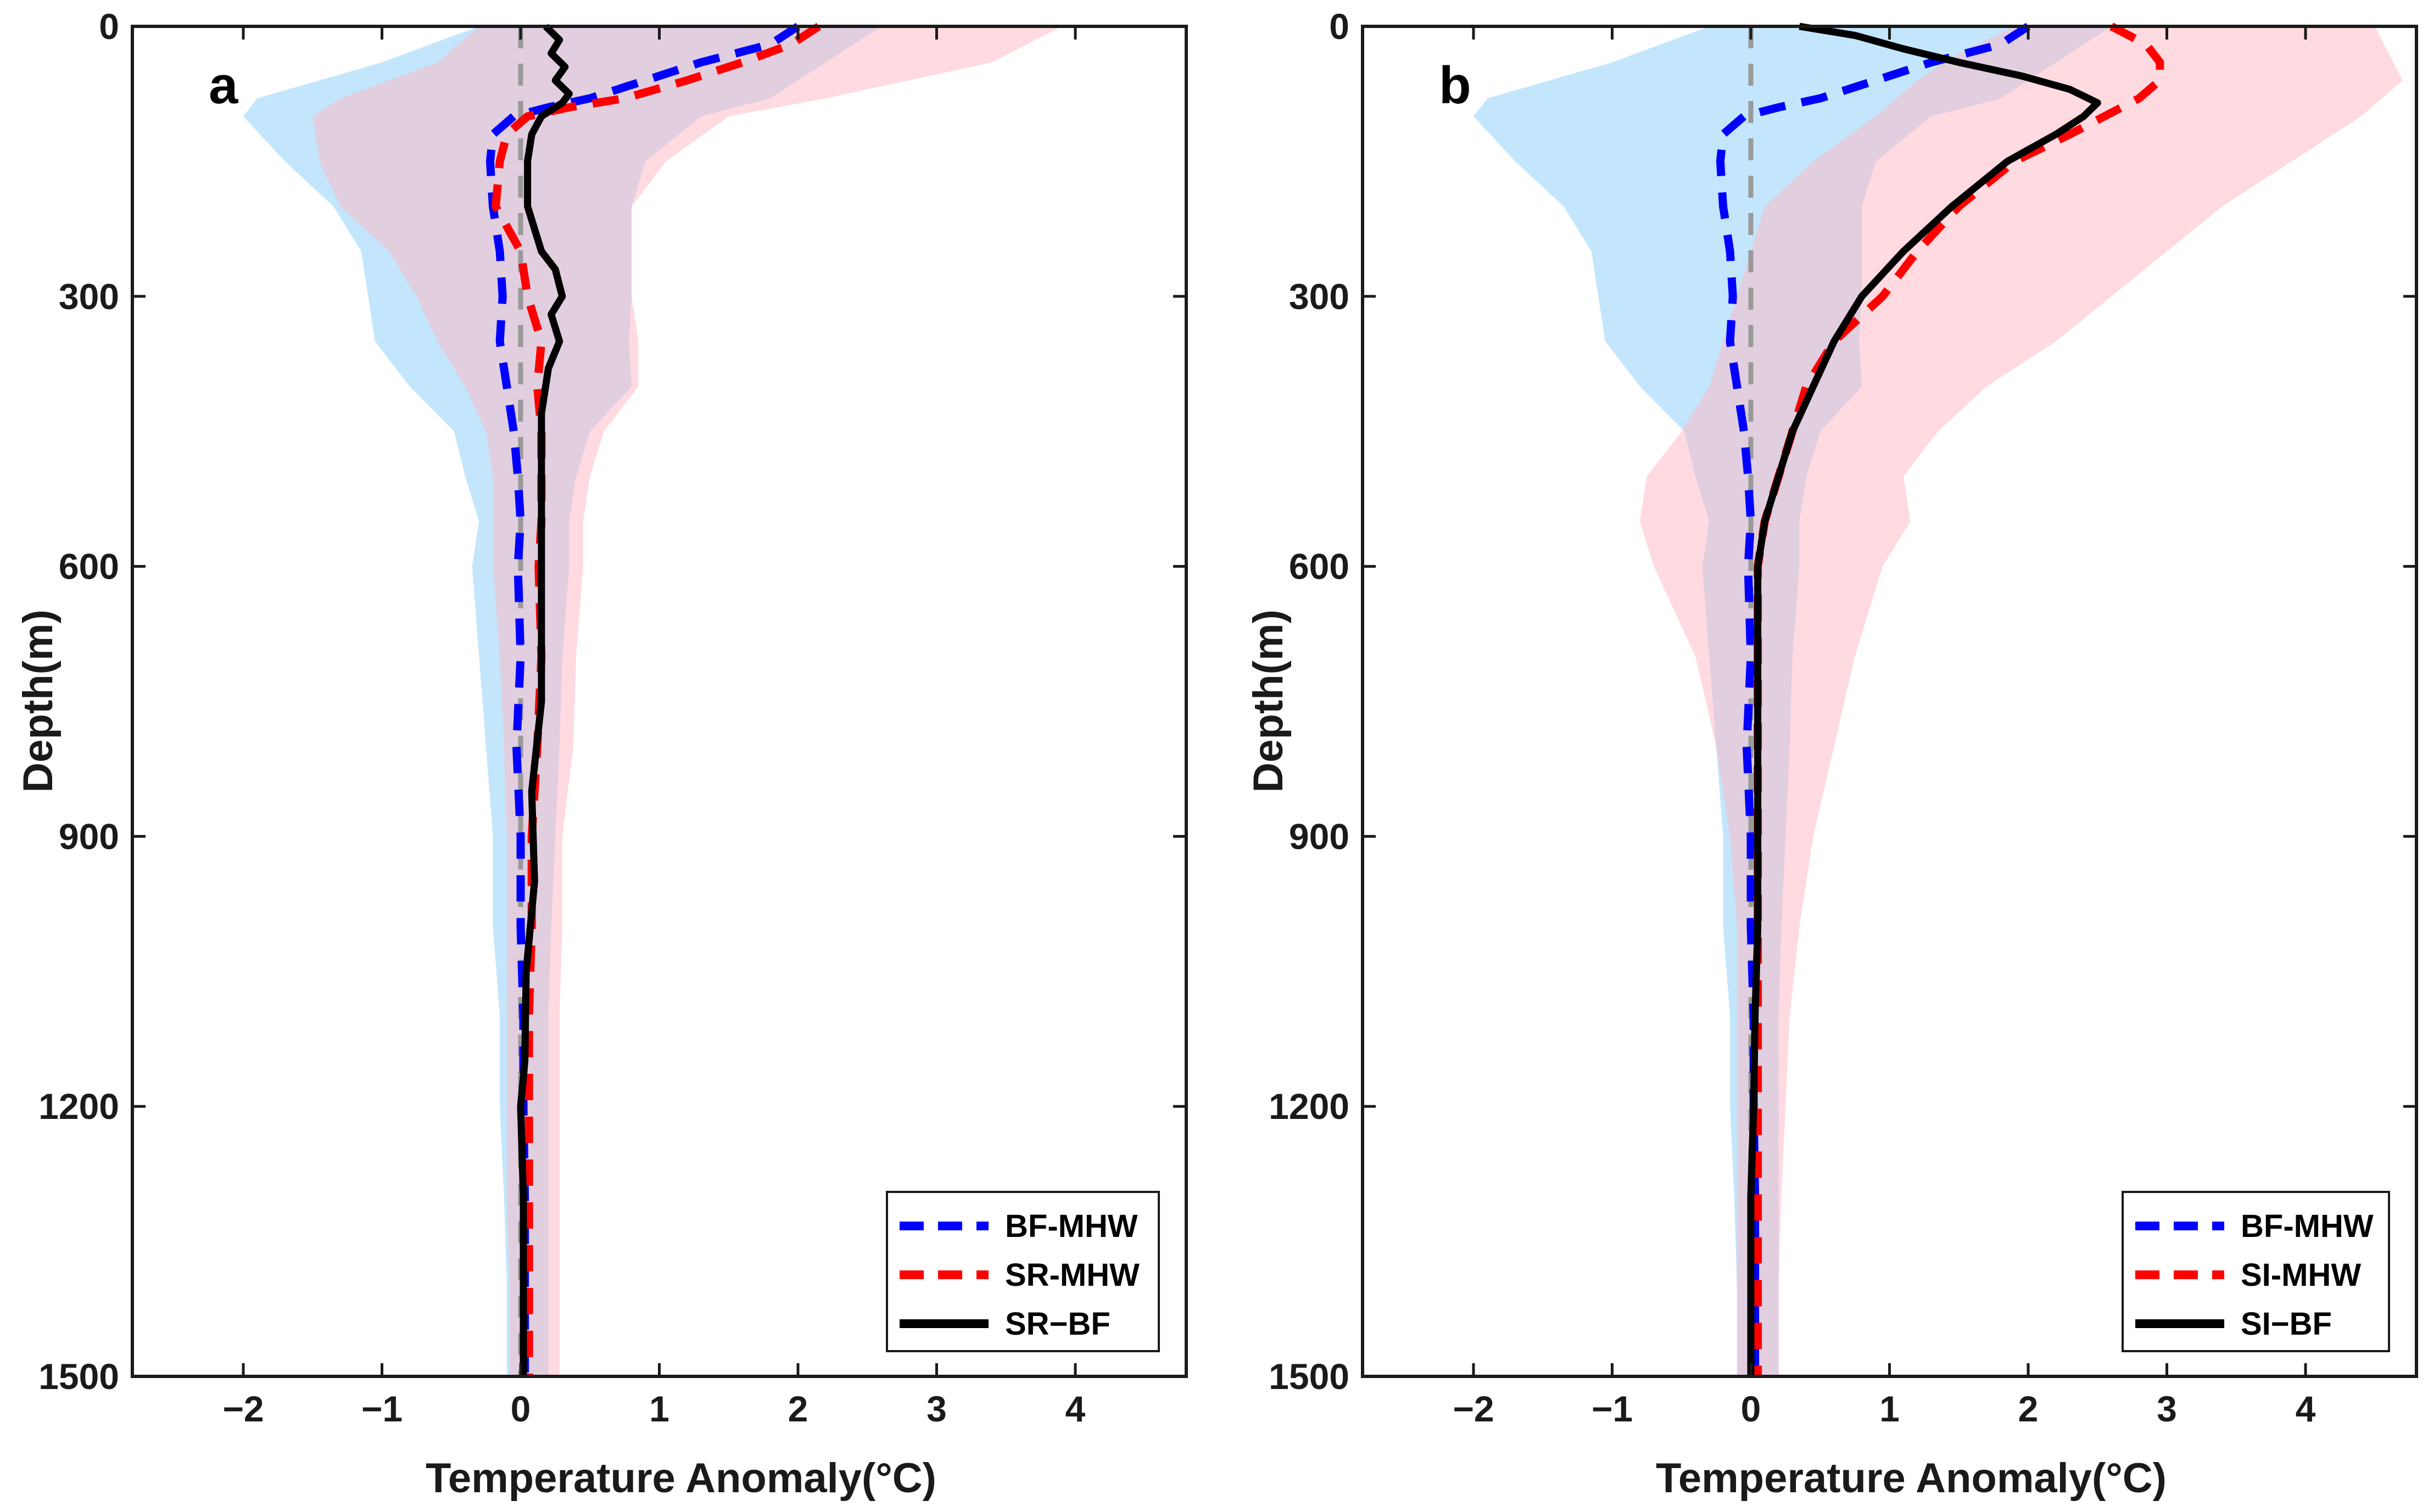  Describe the element at coordinates (1455, 86) in the screenshot. I see `panel-label: b` at that location.